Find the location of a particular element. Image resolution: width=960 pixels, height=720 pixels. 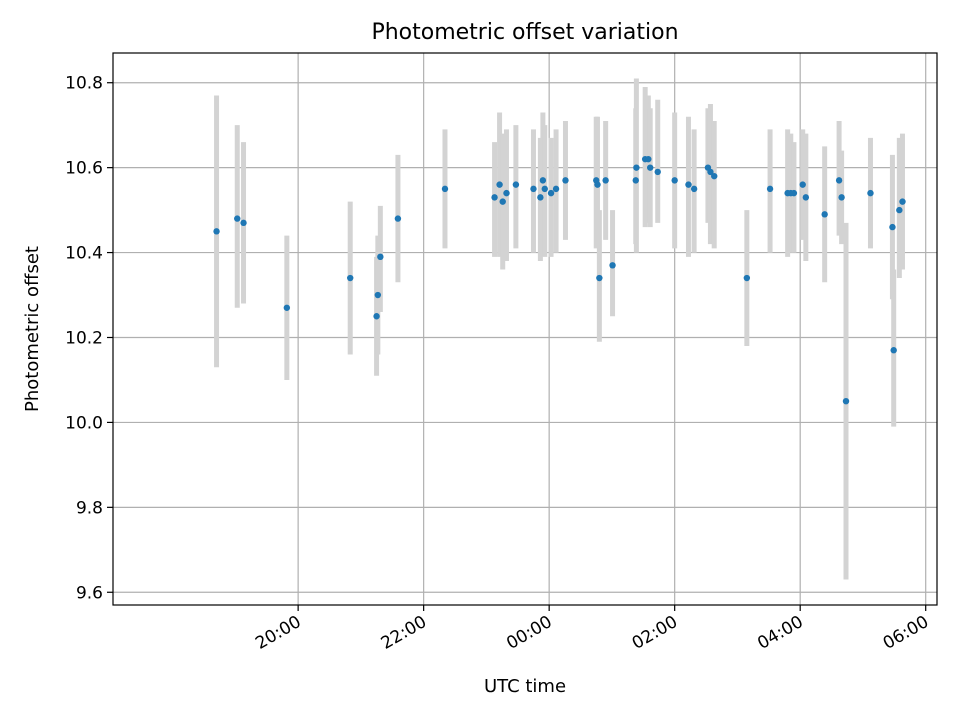

y-axis-ticks: 9.6 9.8 10.0 10.2 10.4 10.6 10.8 is located at coordinates (89, 338).